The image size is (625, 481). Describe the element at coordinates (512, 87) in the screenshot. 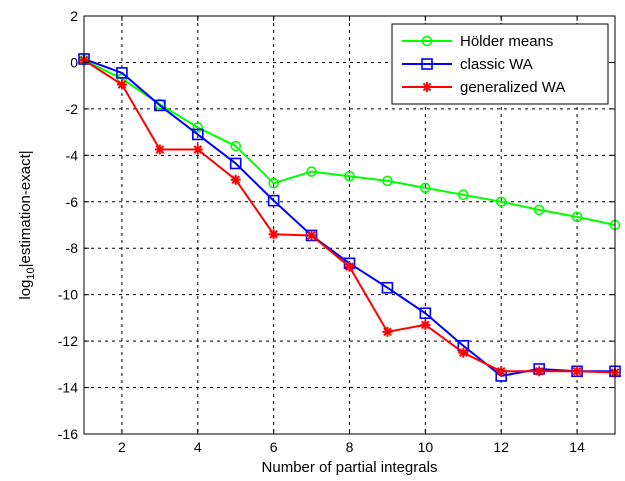

I see `legend-label: generalized WA` at that location.